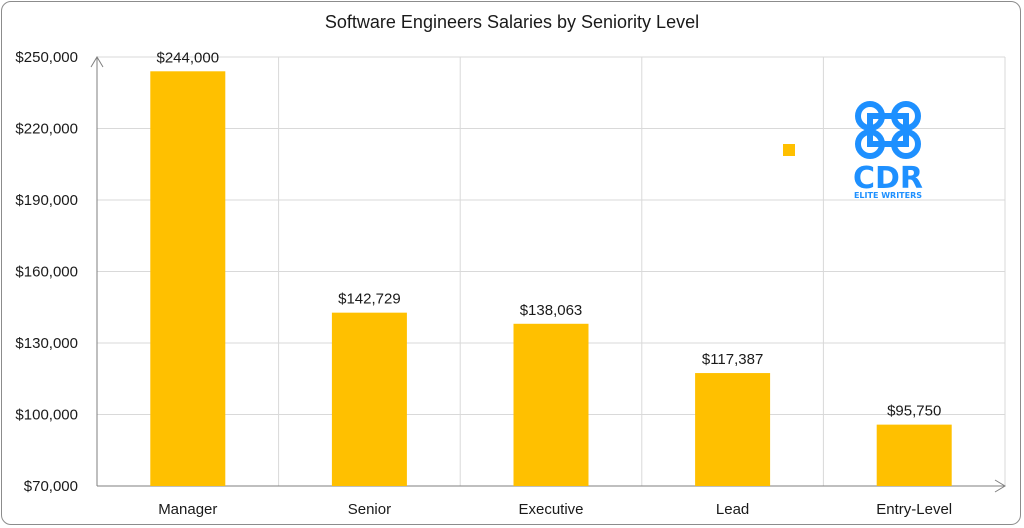 This screenshot has height=528, width=1024. Describe the element at coordinates (46, 415) in the screenshot. I see `y-tick-label: $100,000` at that location.